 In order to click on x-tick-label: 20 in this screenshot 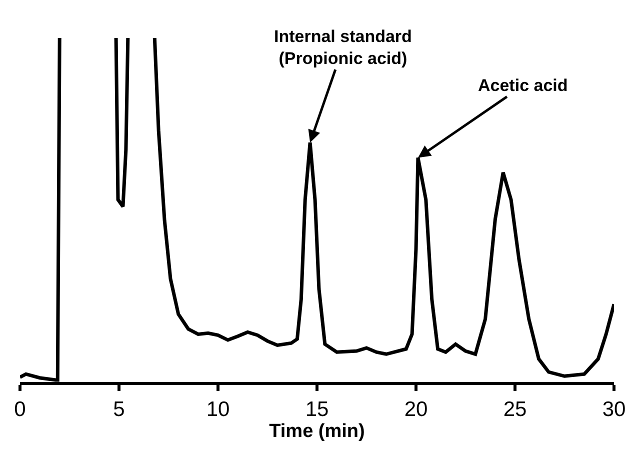, I will do `click(416, 410)`.